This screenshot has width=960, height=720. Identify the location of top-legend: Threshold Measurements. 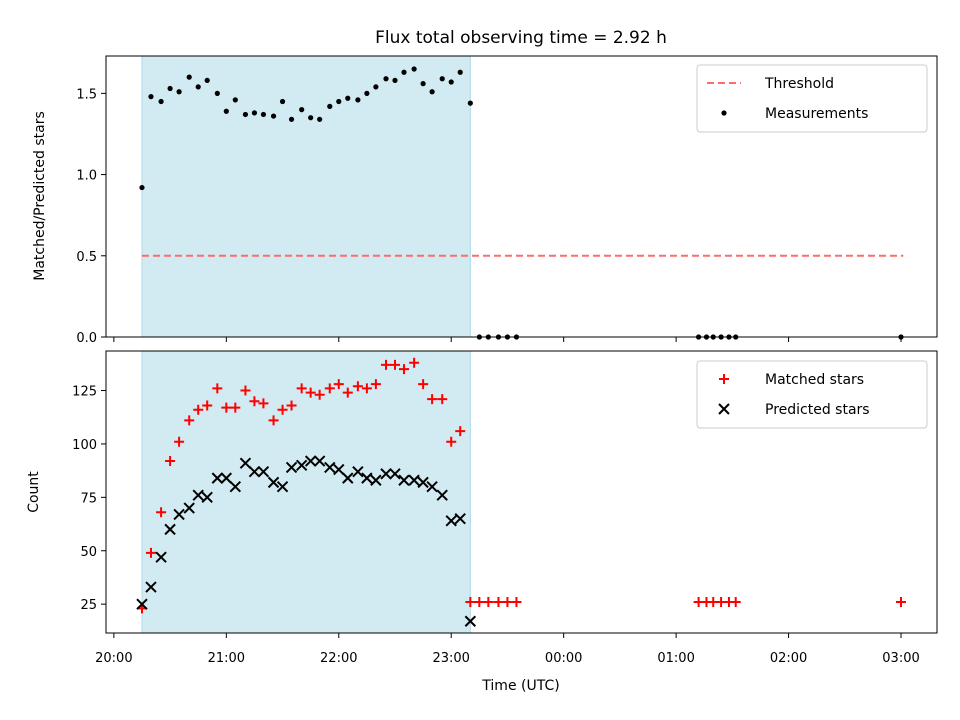
(812, 98).